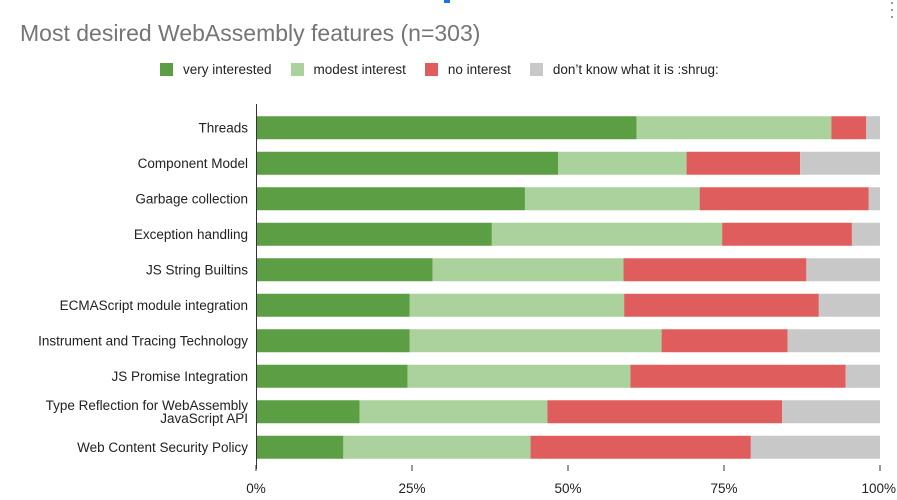  I want to click on category-label: Web Content Security Policy, so click(162, 447).